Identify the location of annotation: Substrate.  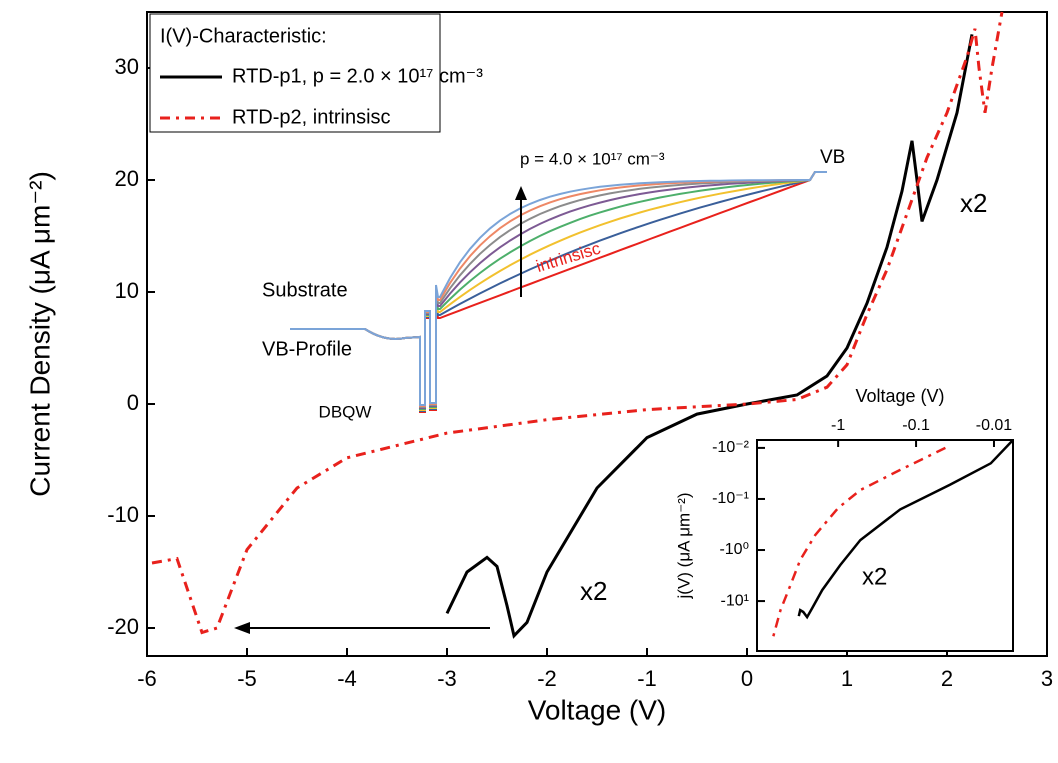
(305, 290).